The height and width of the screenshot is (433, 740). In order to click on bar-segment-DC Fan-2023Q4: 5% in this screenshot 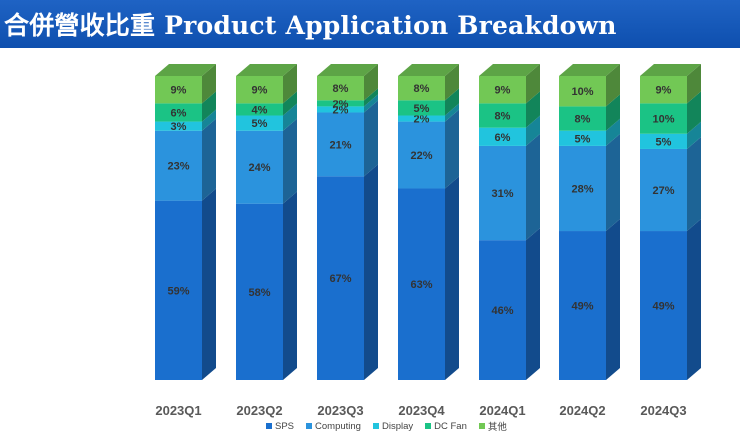, I will do `click(428, 102)`.